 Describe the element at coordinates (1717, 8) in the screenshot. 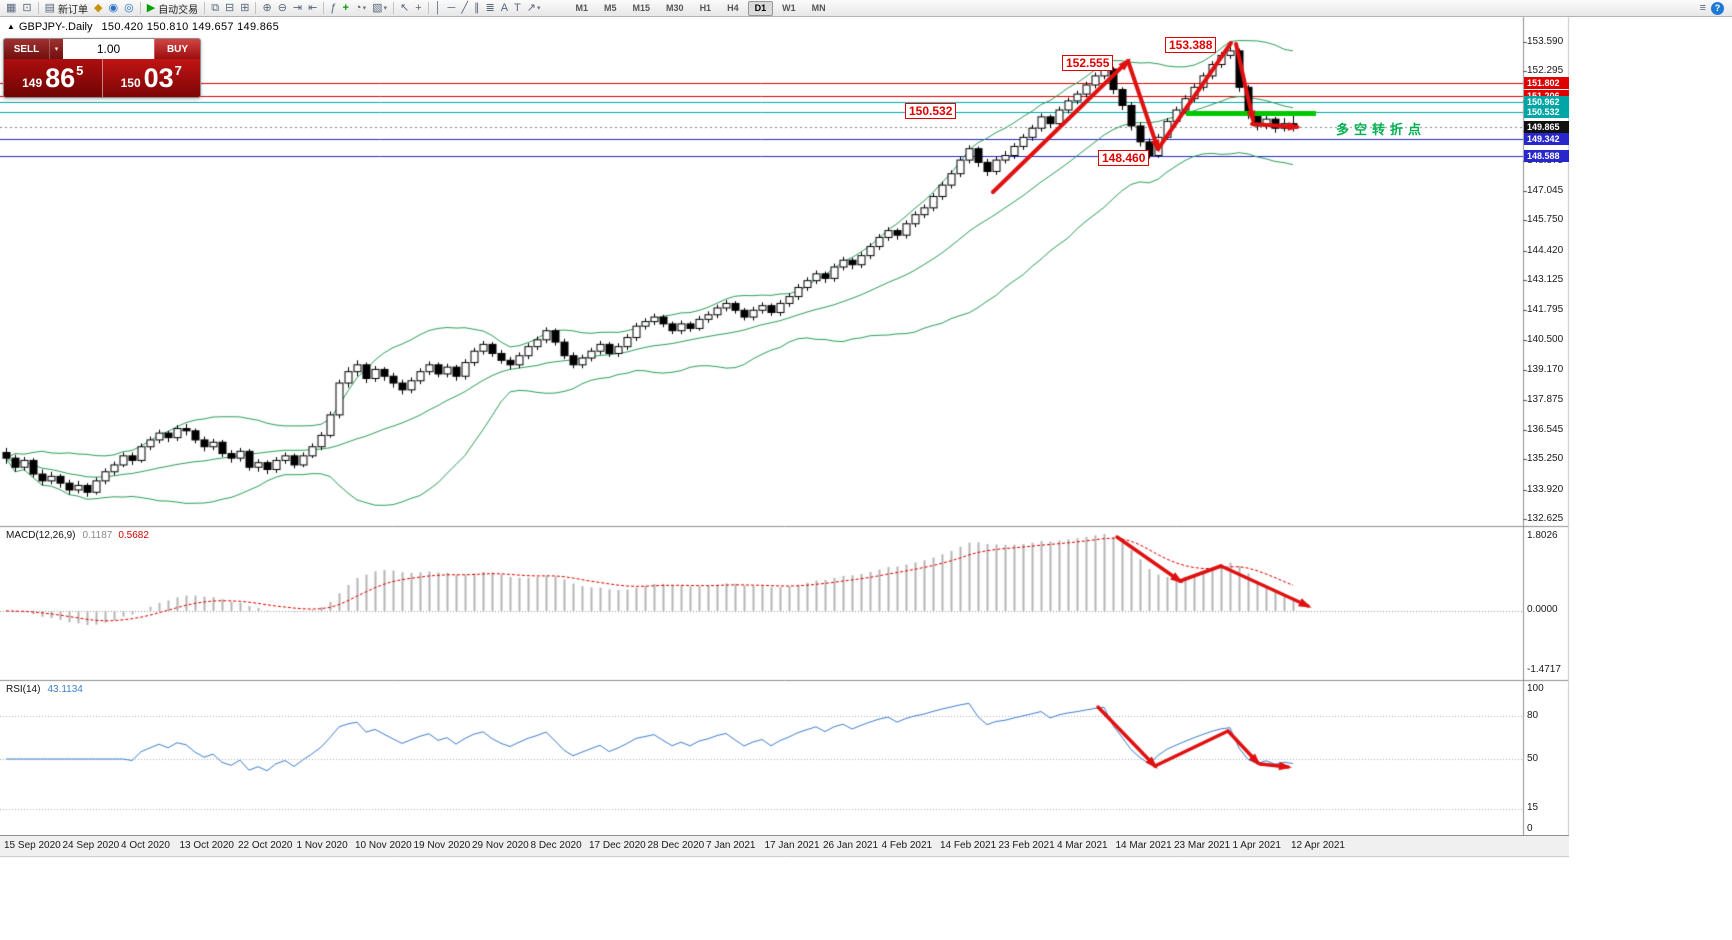

I see `help-icon: ?` at that location.